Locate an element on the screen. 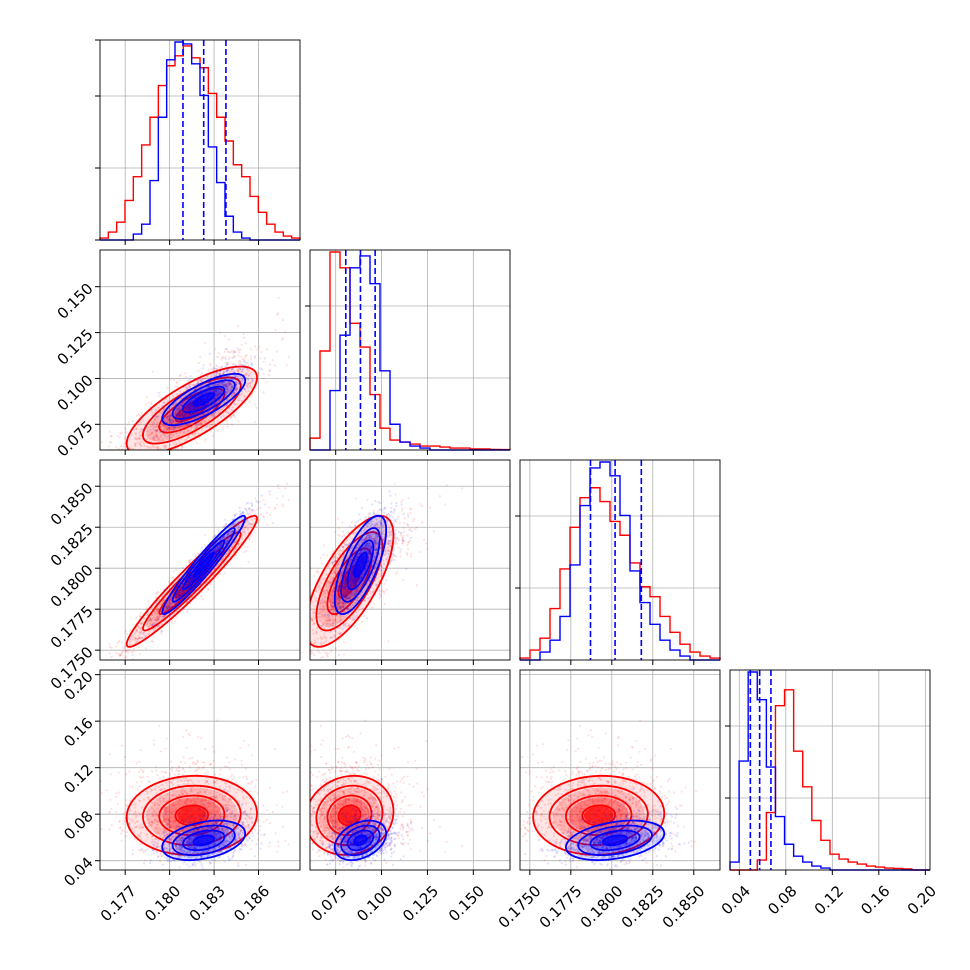  grid-lines is located at coordinates (200, 350).